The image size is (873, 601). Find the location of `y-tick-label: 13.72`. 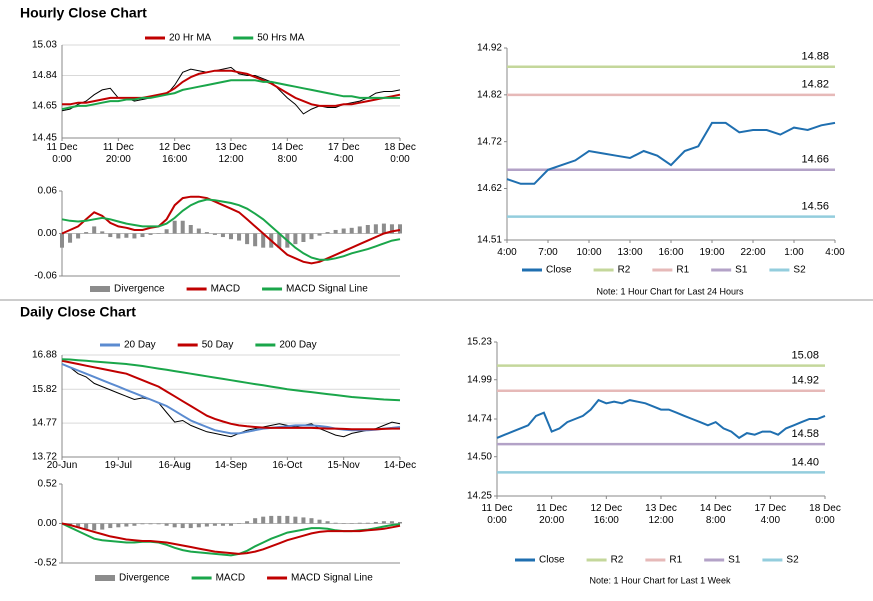

y-tick-label: 13.72 is located at coordinates (44, 457).